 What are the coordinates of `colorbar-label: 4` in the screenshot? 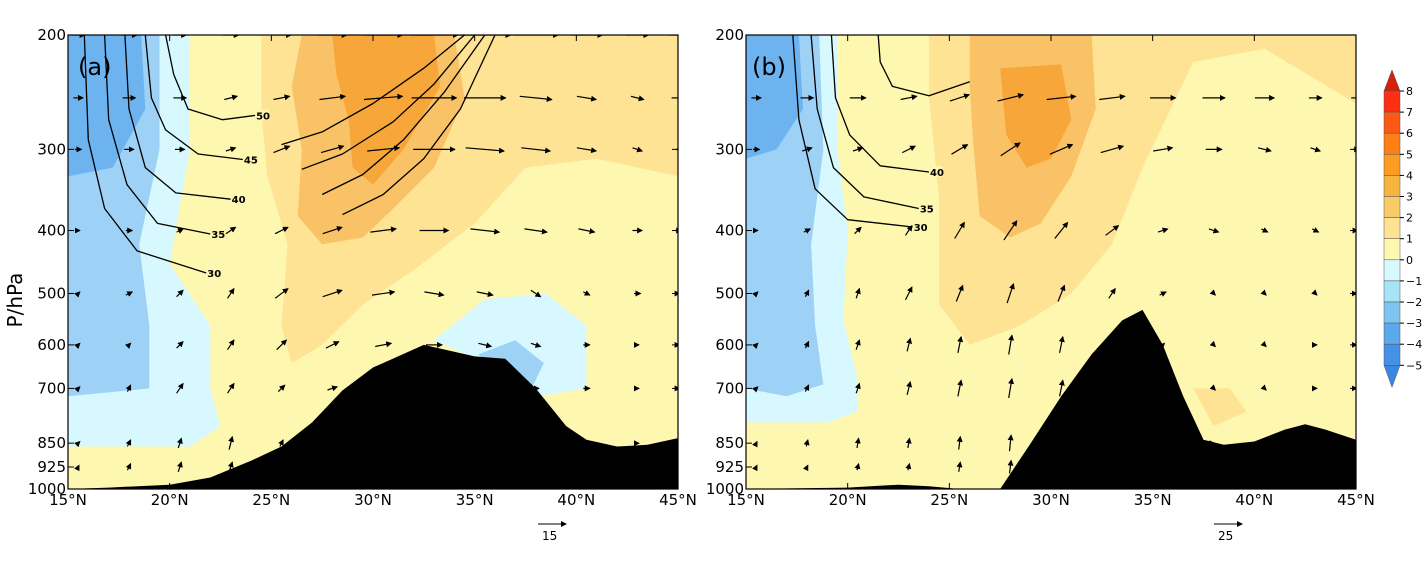 It's located at (1409, 175).